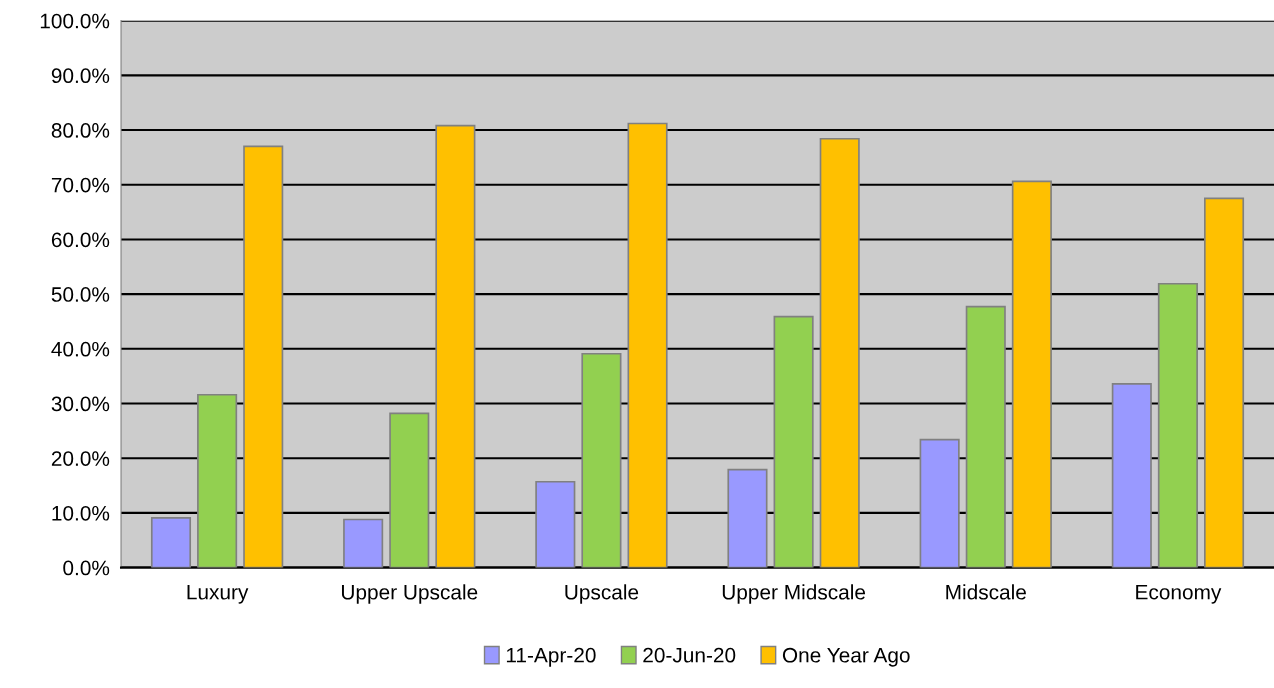  I want to click on x-tick-label: Upscale, so click(602, 594).